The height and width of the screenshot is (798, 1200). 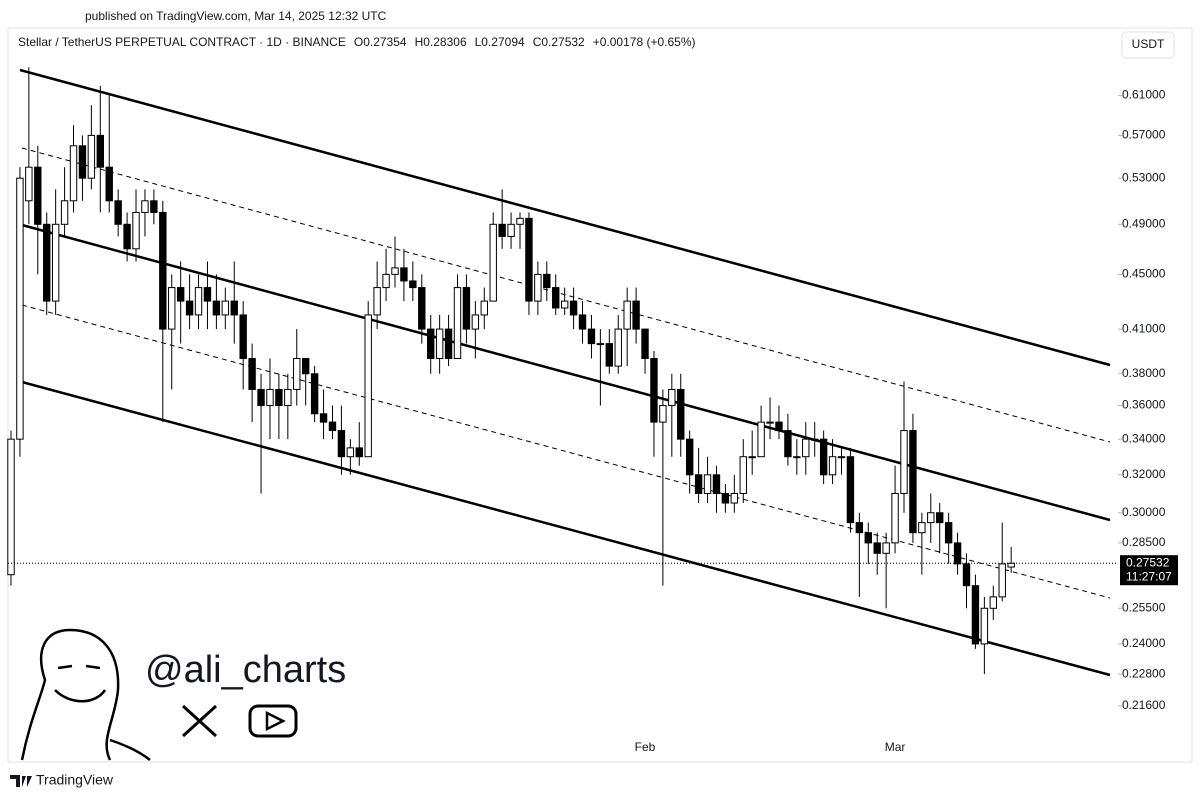 I want to click on y-tick-label: 0.28500, so click(x=1144, y=542).